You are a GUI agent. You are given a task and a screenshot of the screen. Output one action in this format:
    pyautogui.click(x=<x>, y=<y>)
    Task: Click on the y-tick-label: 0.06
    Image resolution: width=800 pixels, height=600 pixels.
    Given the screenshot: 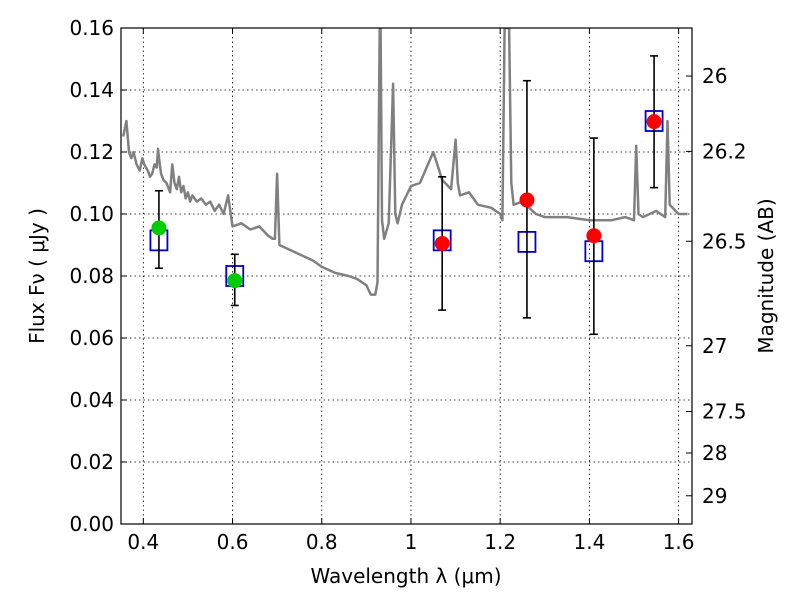 What is the action you would take?
    pyautogui.click(x=91, y=338)
    